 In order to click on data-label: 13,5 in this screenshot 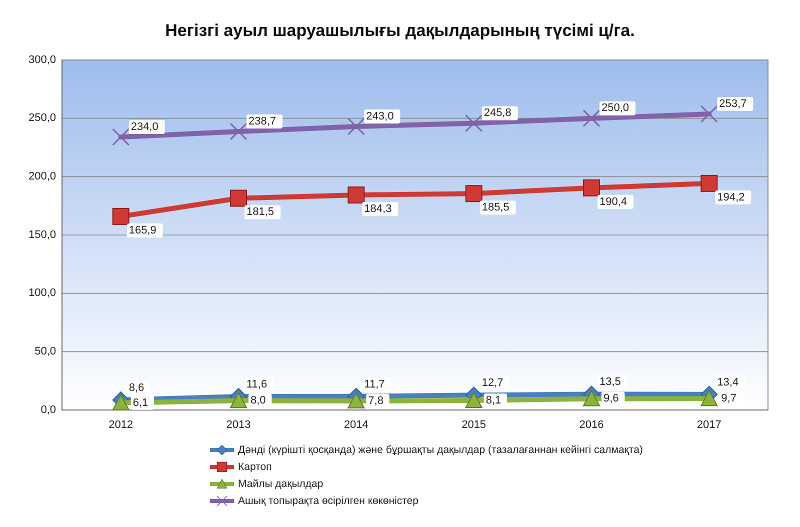, I will do `click(610, 382)`.